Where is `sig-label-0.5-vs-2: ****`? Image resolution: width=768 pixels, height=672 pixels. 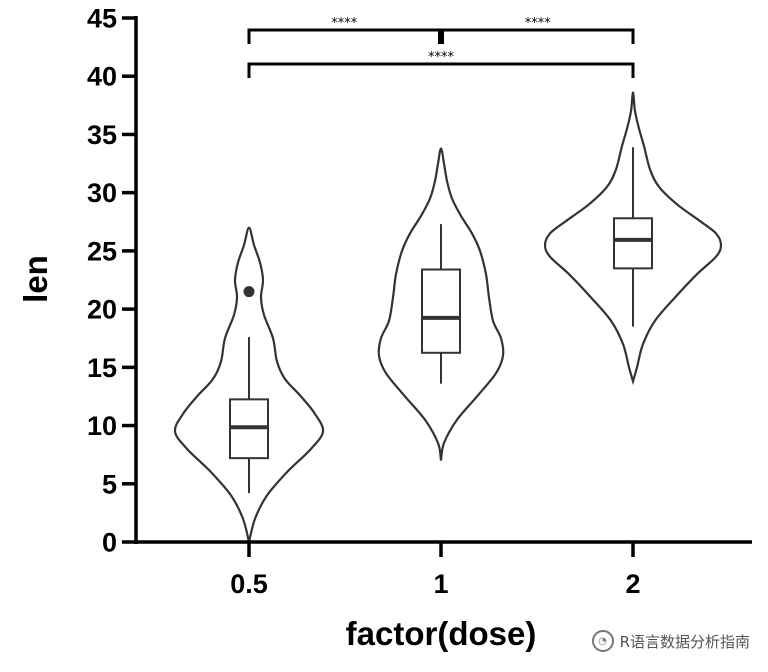 sig-label-0.5-vs-2: **** is located at coordinates (441, 57).